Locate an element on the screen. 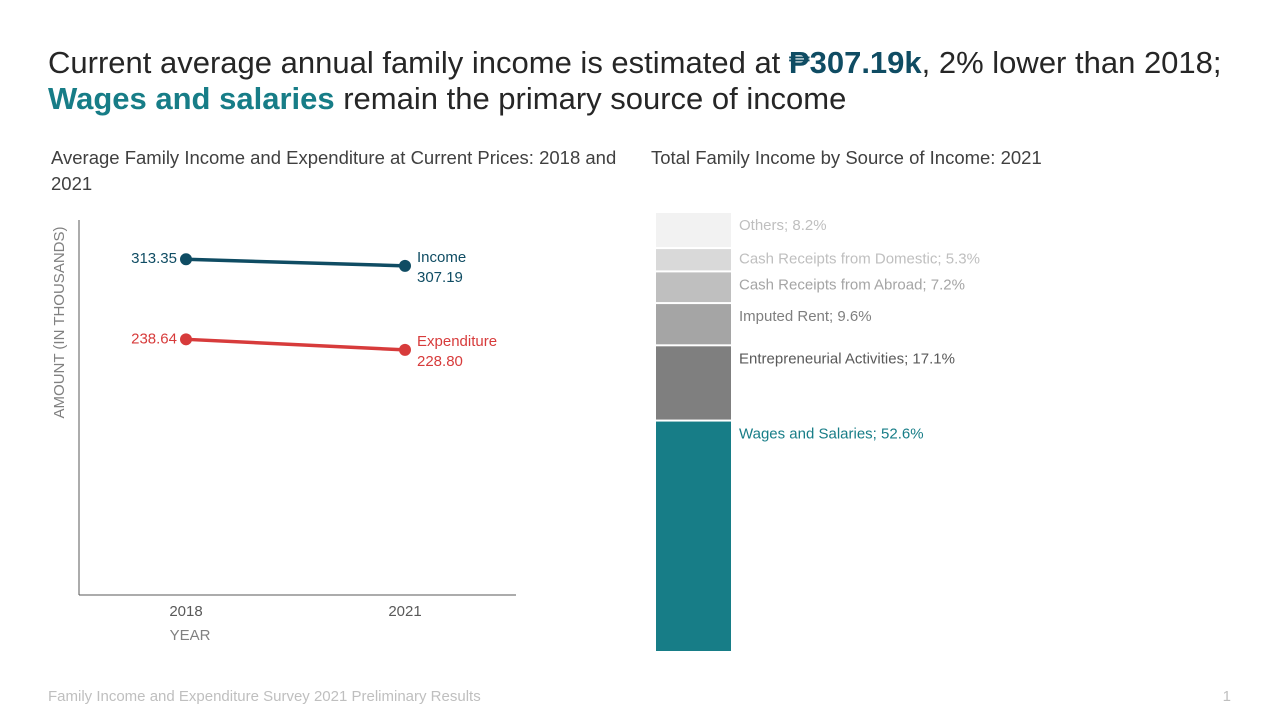  data-label: 238.64 is located at coordinates (154, 338).